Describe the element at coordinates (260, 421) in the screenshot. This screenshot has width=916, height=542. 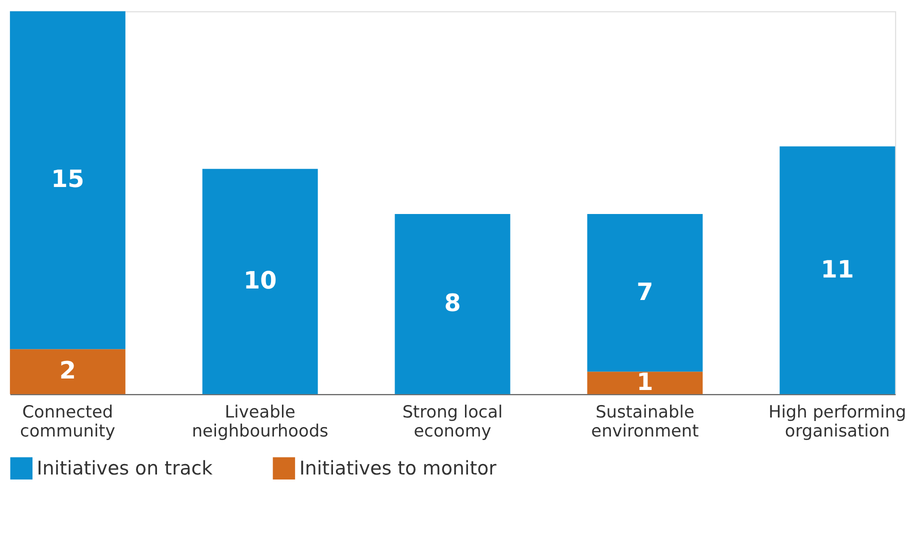
I see `x-tick-label: Liveable neighbourhoods` at that location.